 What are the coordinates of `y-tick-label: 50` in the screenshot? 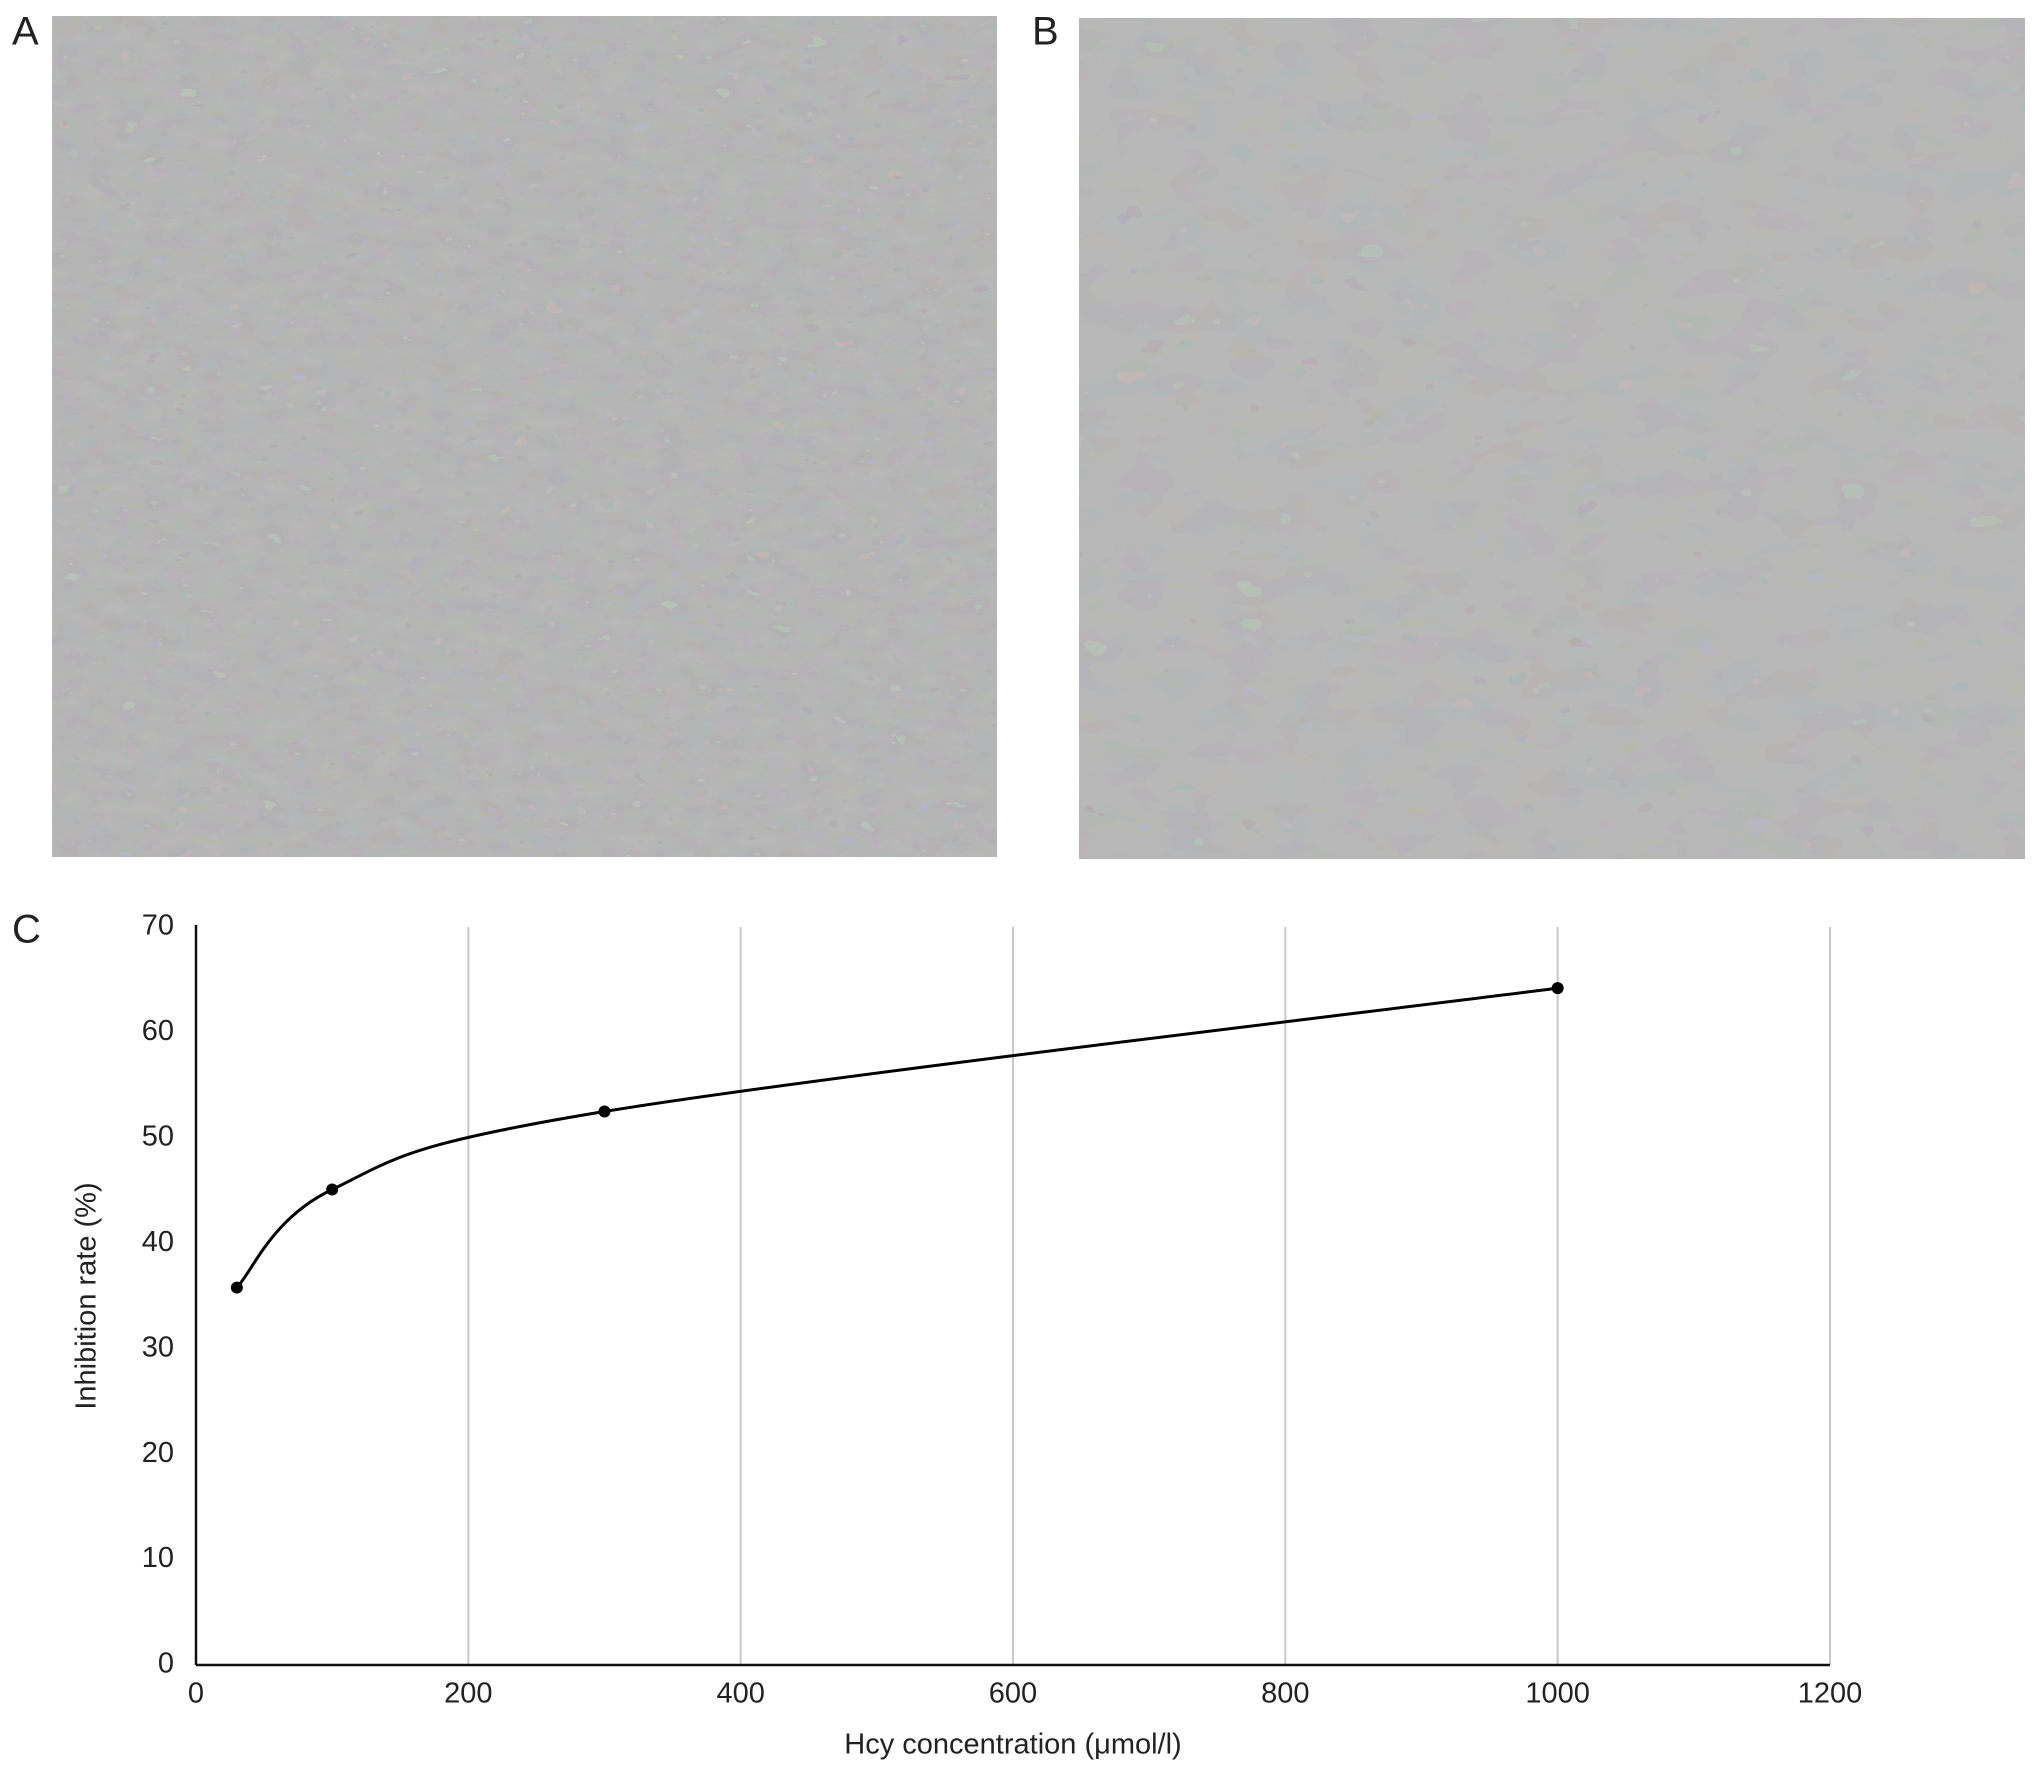 It's located at (158, 1137).